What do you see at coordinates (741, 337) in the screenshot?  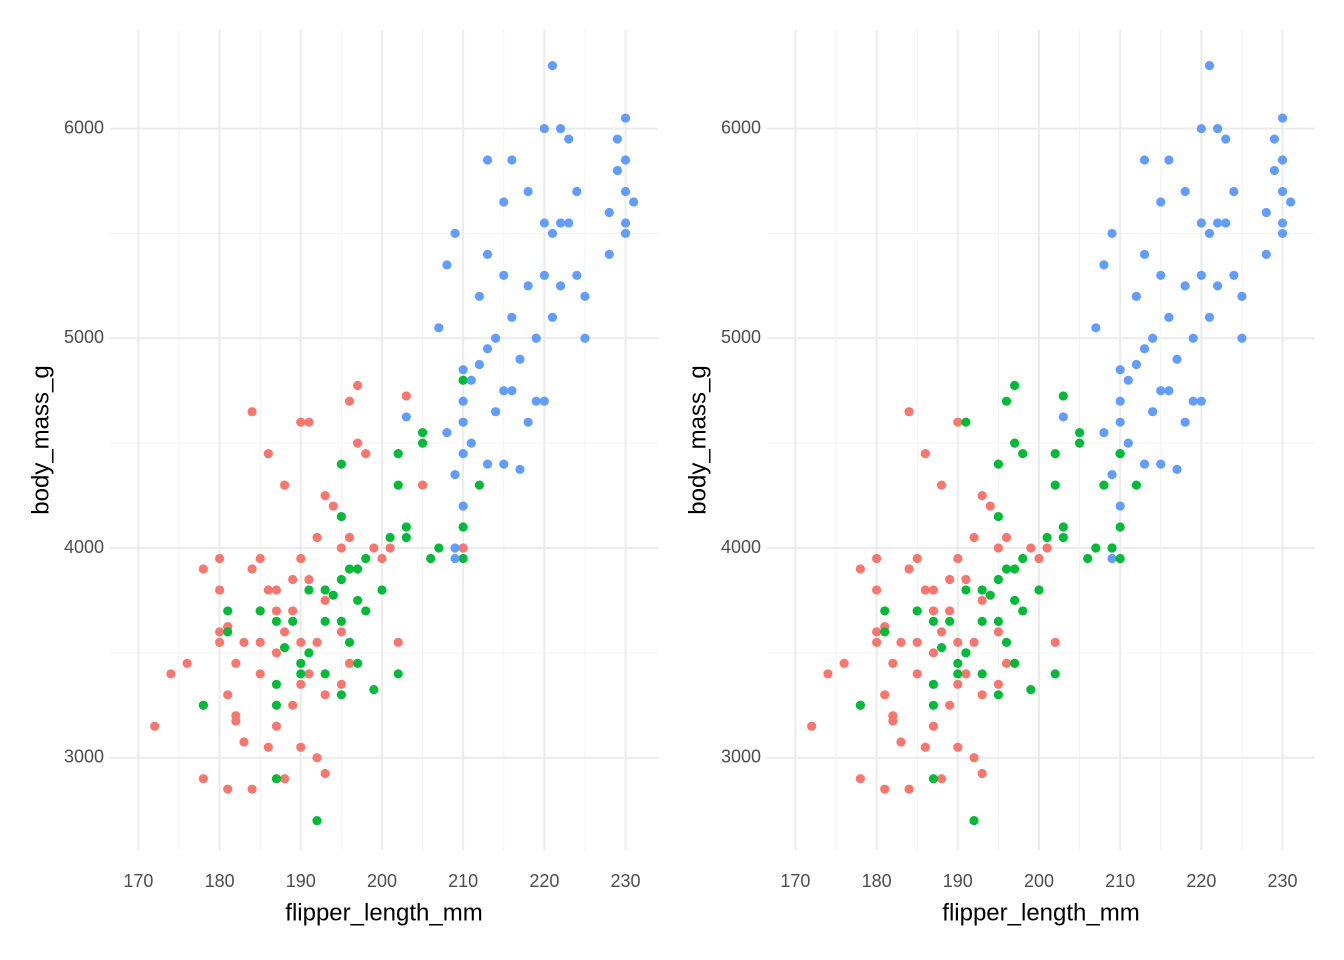 I see `y-tick-label: 5000` at bounding box center [741, 337].